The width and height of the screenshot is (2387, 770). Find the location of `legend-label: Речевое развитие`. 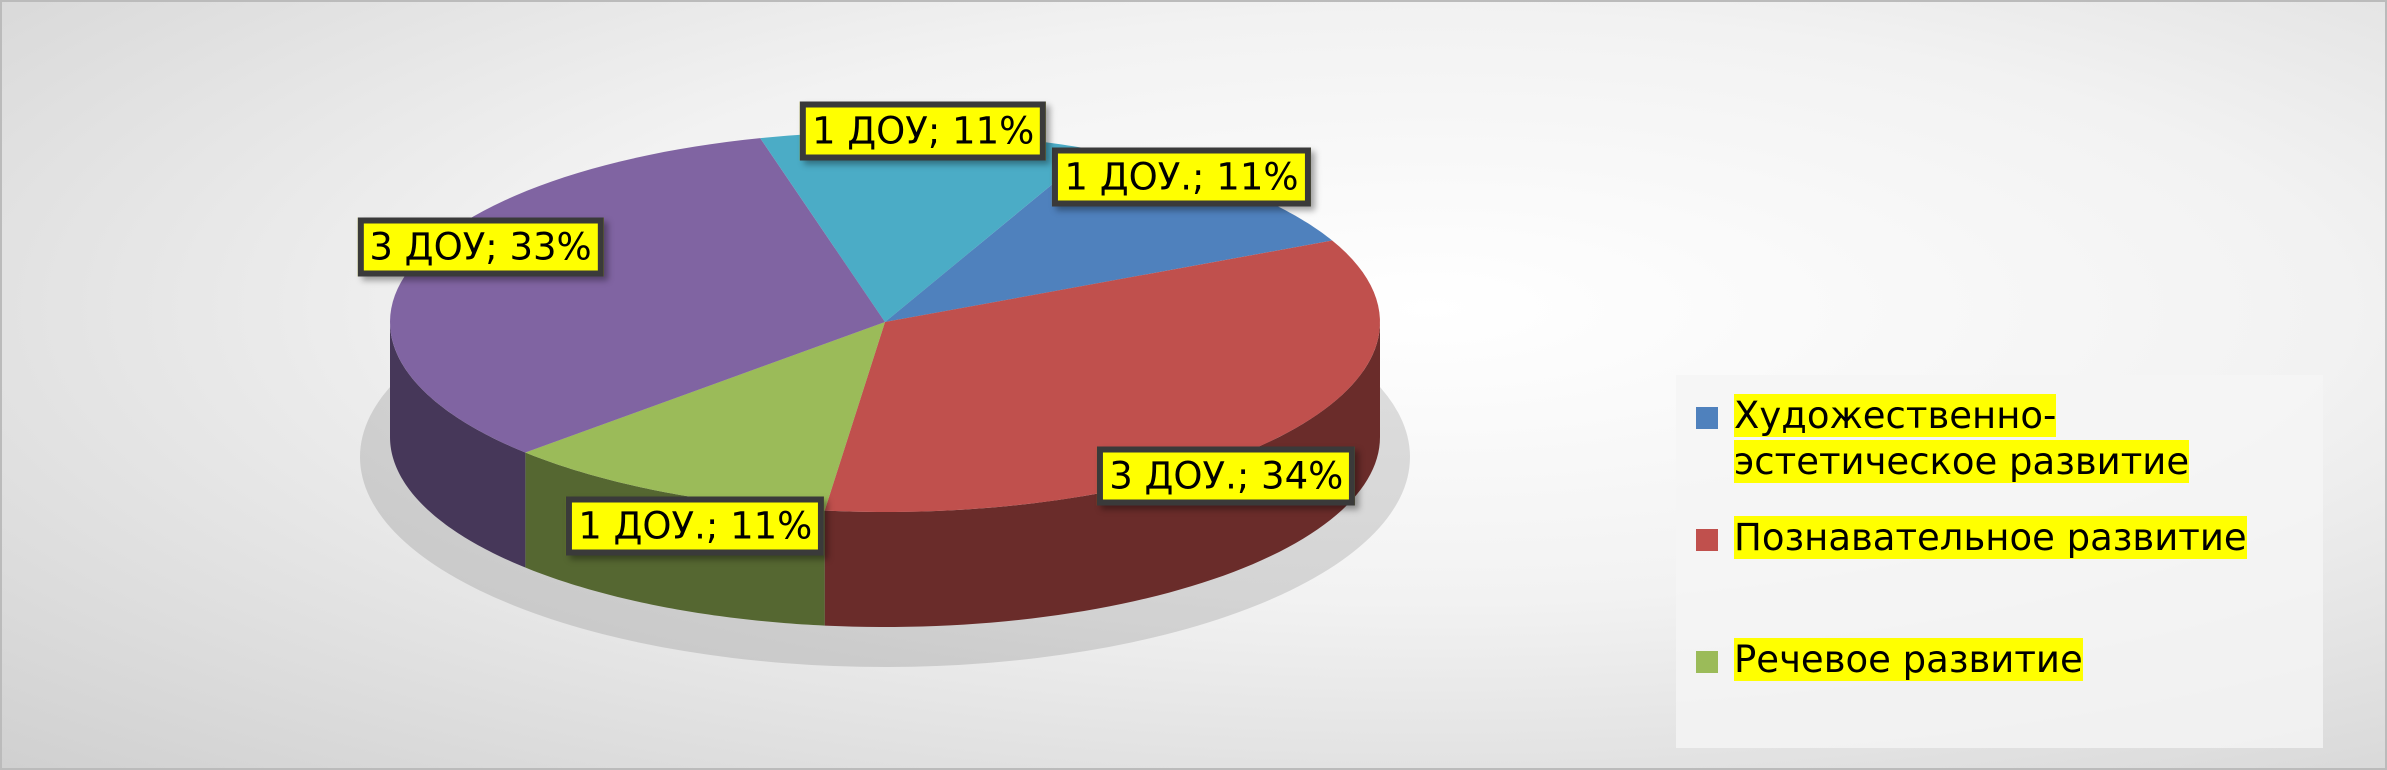

legend-label: Речевое развитие is located at coordinates (1908, 659).